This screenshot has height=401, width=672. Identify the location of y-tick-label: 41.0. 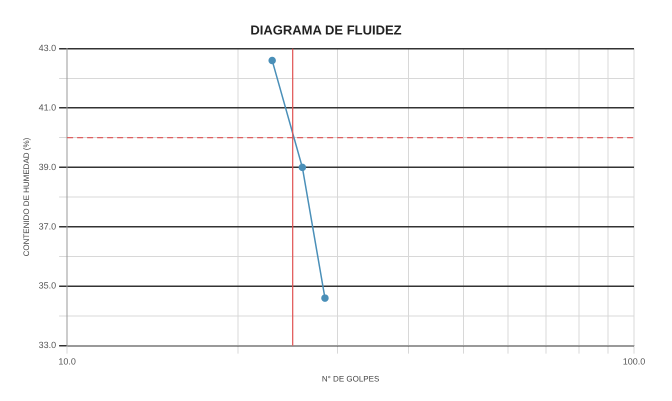
(47, 107).